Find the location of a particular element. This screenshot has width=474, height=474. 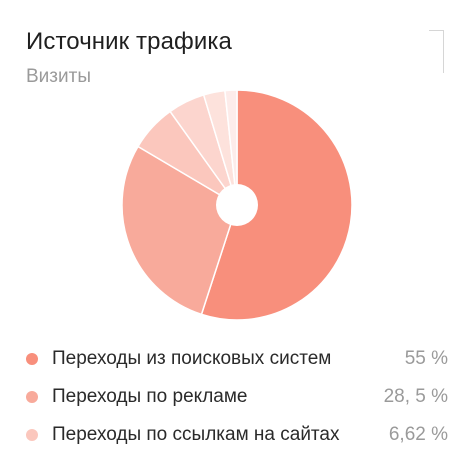

legend-item-ads: Переходы по рекламе 28, 5 % is located at coordinates (237, 397).